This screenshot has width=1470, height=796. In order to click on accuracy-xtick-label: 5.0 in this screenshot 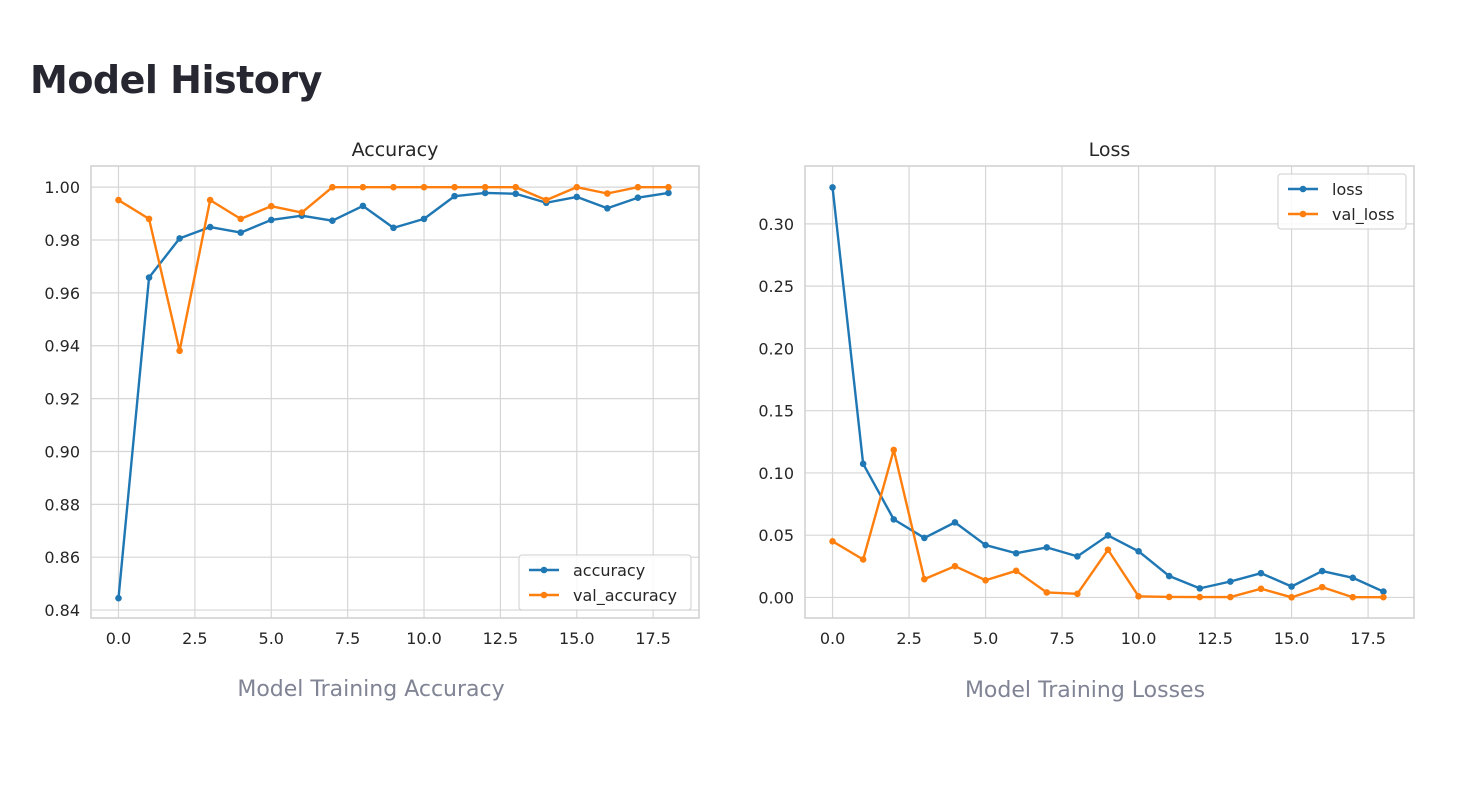, I will do `click(271, 638)`.